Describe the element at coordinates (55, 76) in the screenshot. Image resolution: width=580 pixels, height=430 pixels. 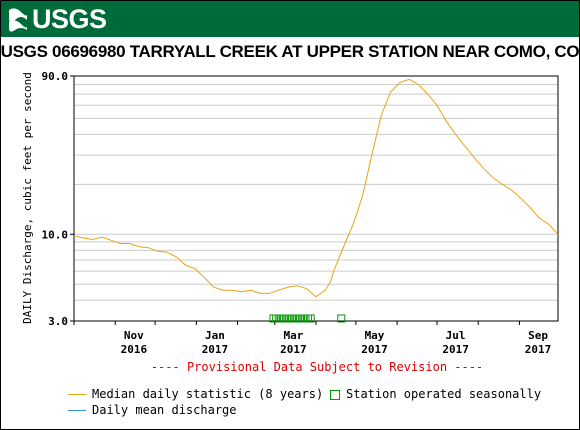
I see `y-tick-label: 90.0` at that location.